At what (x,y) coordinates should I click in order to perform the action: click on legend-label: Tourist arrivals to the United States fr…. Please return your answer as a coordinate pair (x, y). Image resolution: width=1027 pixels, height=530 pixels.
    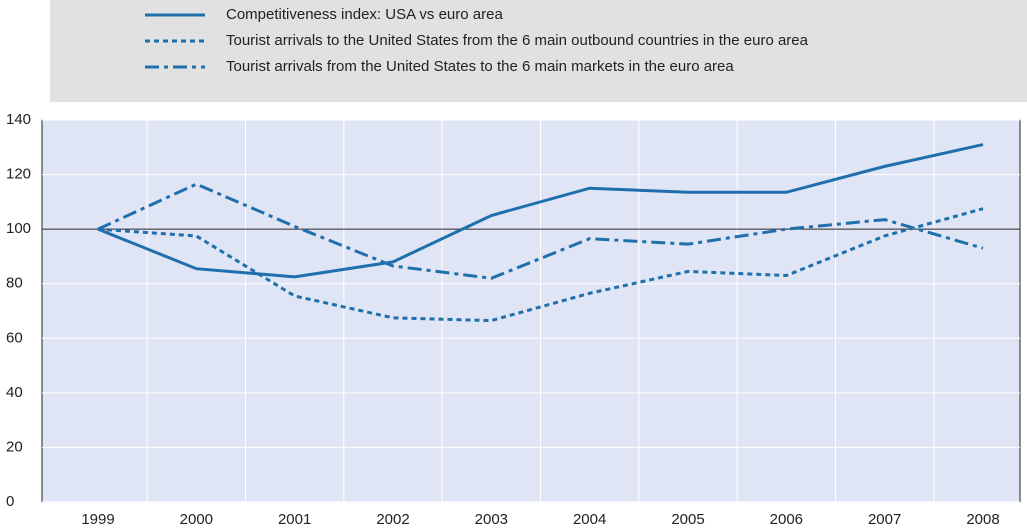
    Looking at the image, I should click on (517, 40).